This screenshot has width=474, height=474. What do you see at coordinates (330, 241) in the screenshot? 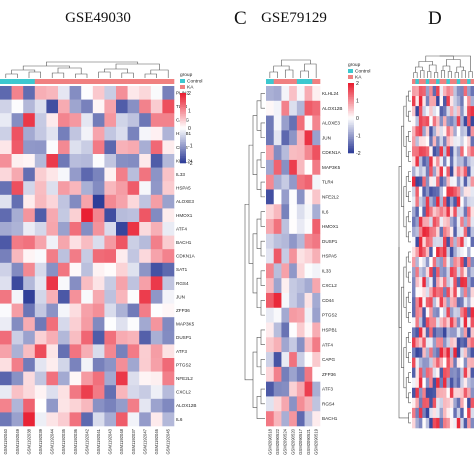
I see `row-label: DUSP1` at bounding box center [330, 241].